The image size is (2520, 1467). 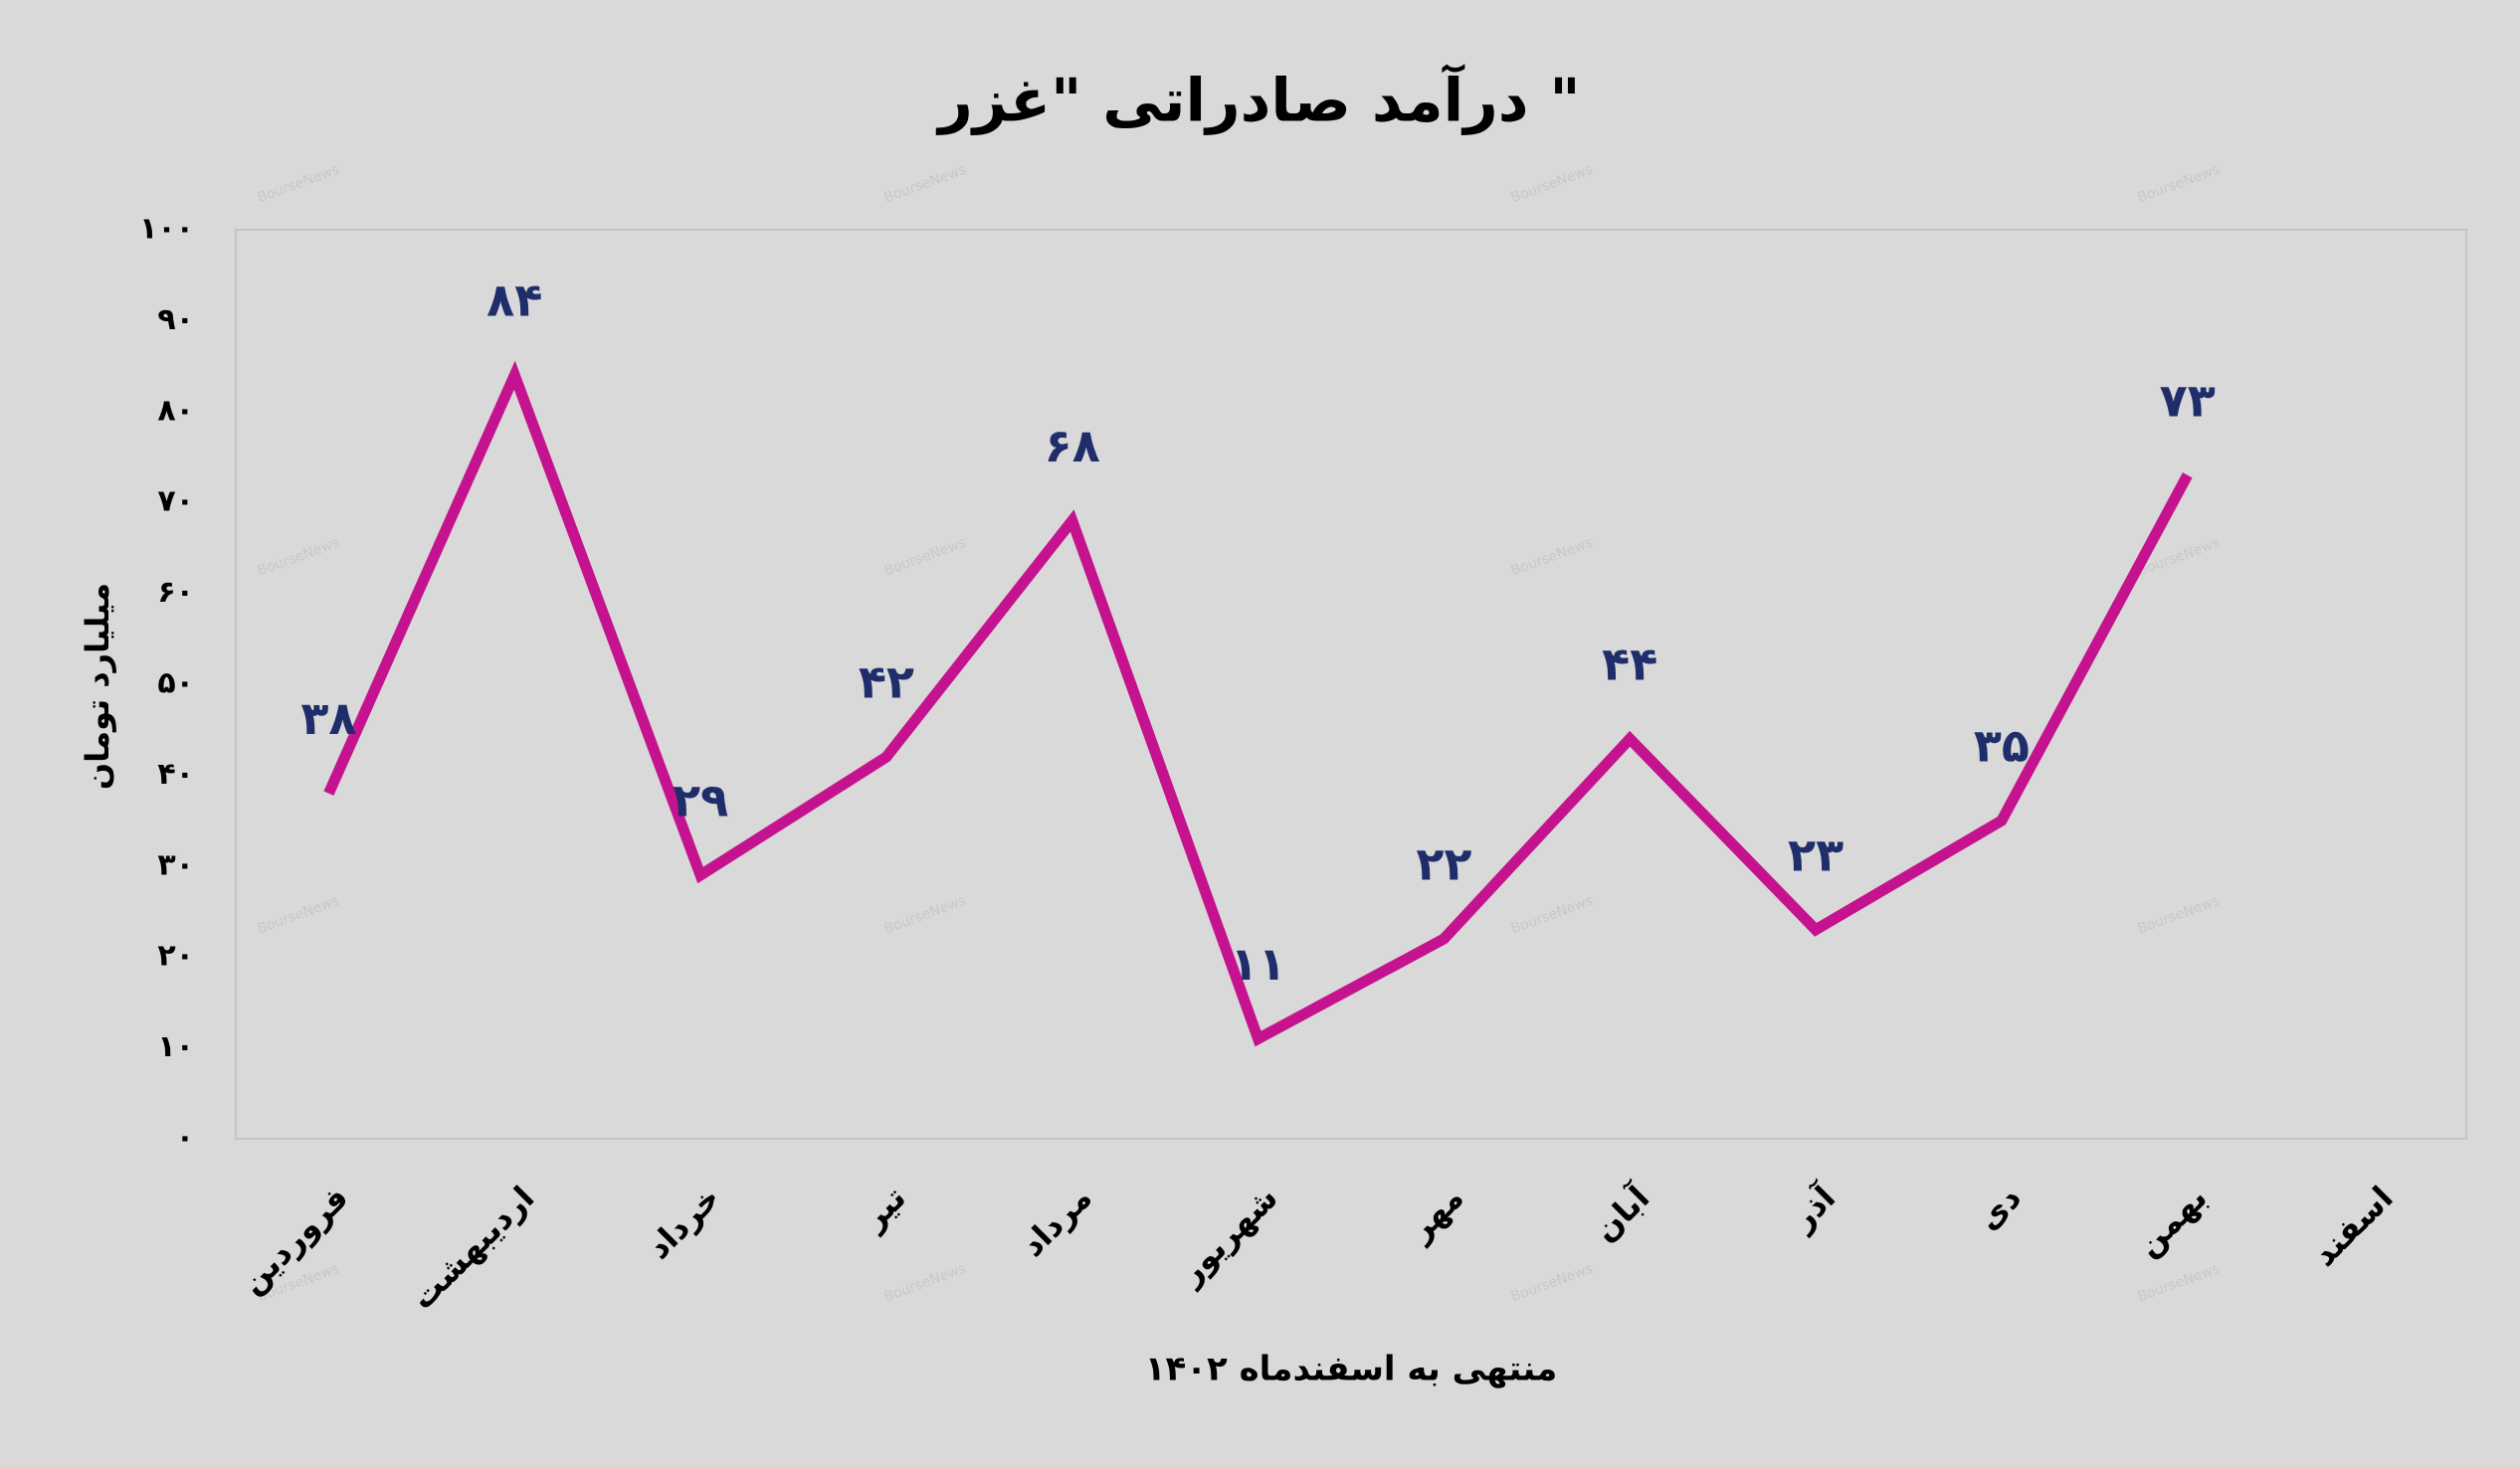 What do you see at coordinates (886, 682) in the screenshot?
I see `data-label: ۴۲` at bounding box center [886, 682].